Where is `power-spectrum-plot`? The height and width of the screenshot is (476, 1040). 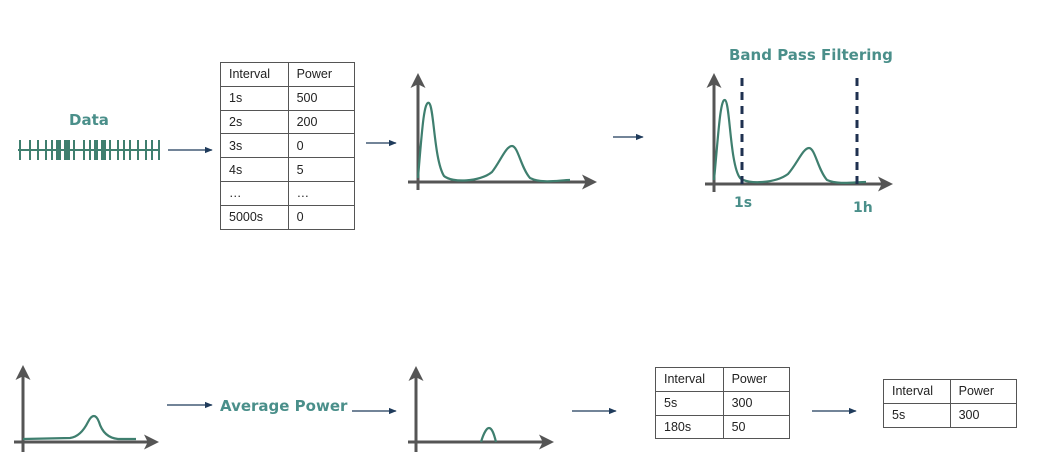
power-spectrum-plot is located at coordinates (502, 131).